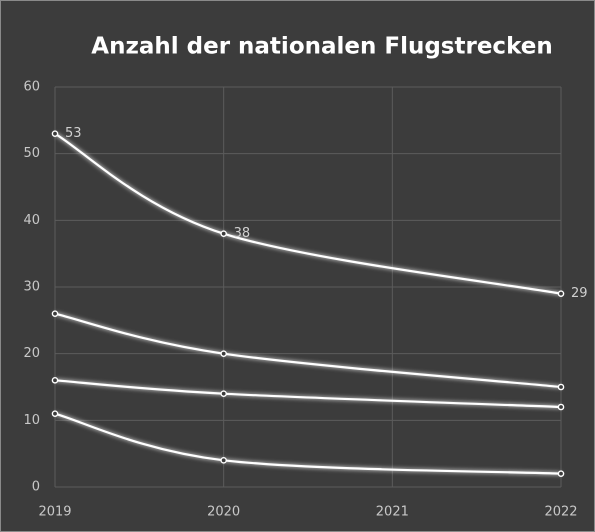 The width and height of the screenshot is (595, 532). Describe the element at coordinates (579, 293) in the screenshot. I see `data-label: 29` at that location.